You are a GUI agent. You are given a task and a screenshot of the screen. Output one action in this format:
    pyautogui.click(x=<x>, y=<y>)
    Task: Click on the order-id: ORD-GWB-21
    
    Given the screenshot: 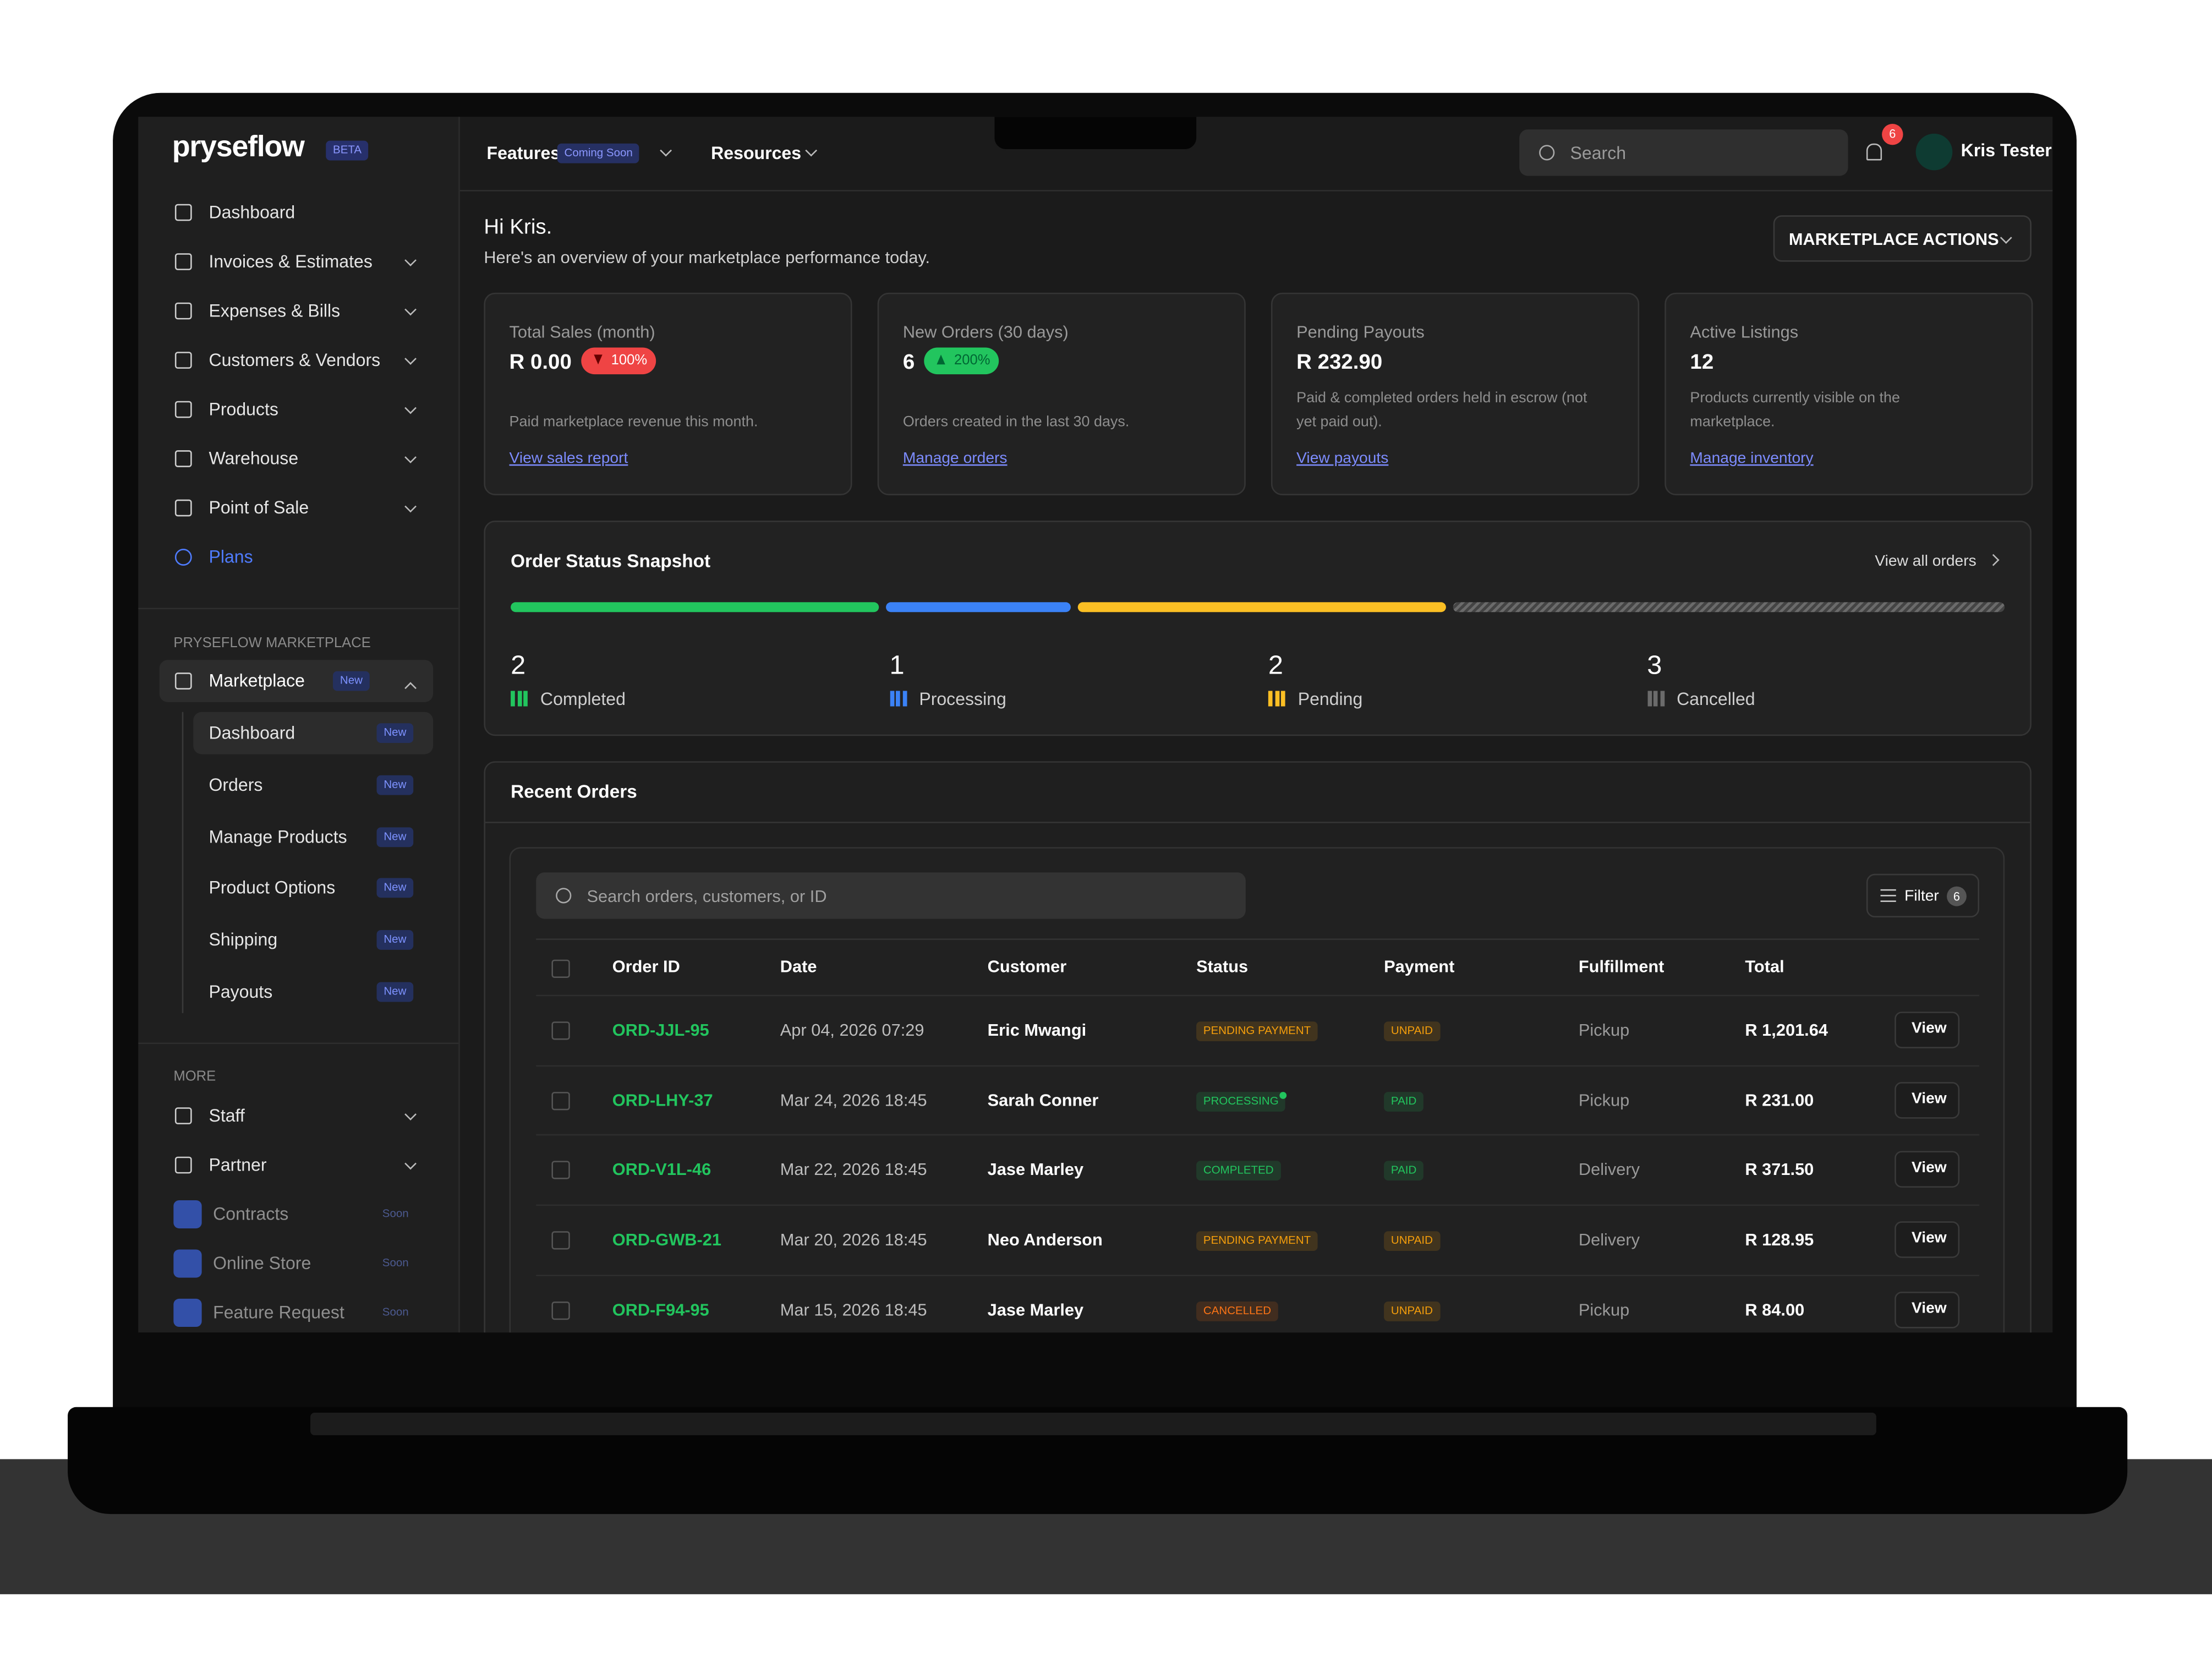 What is the action you would take?
    pyautogui.click(x=666, y=1239)
    